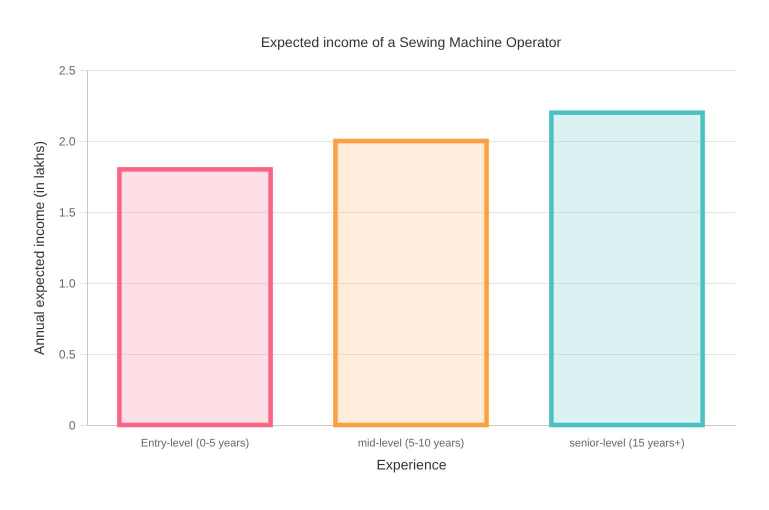  Describe the element at coordinates (67, 141) in the screenshot. I see `y-tick-label: 2.0` at that location.